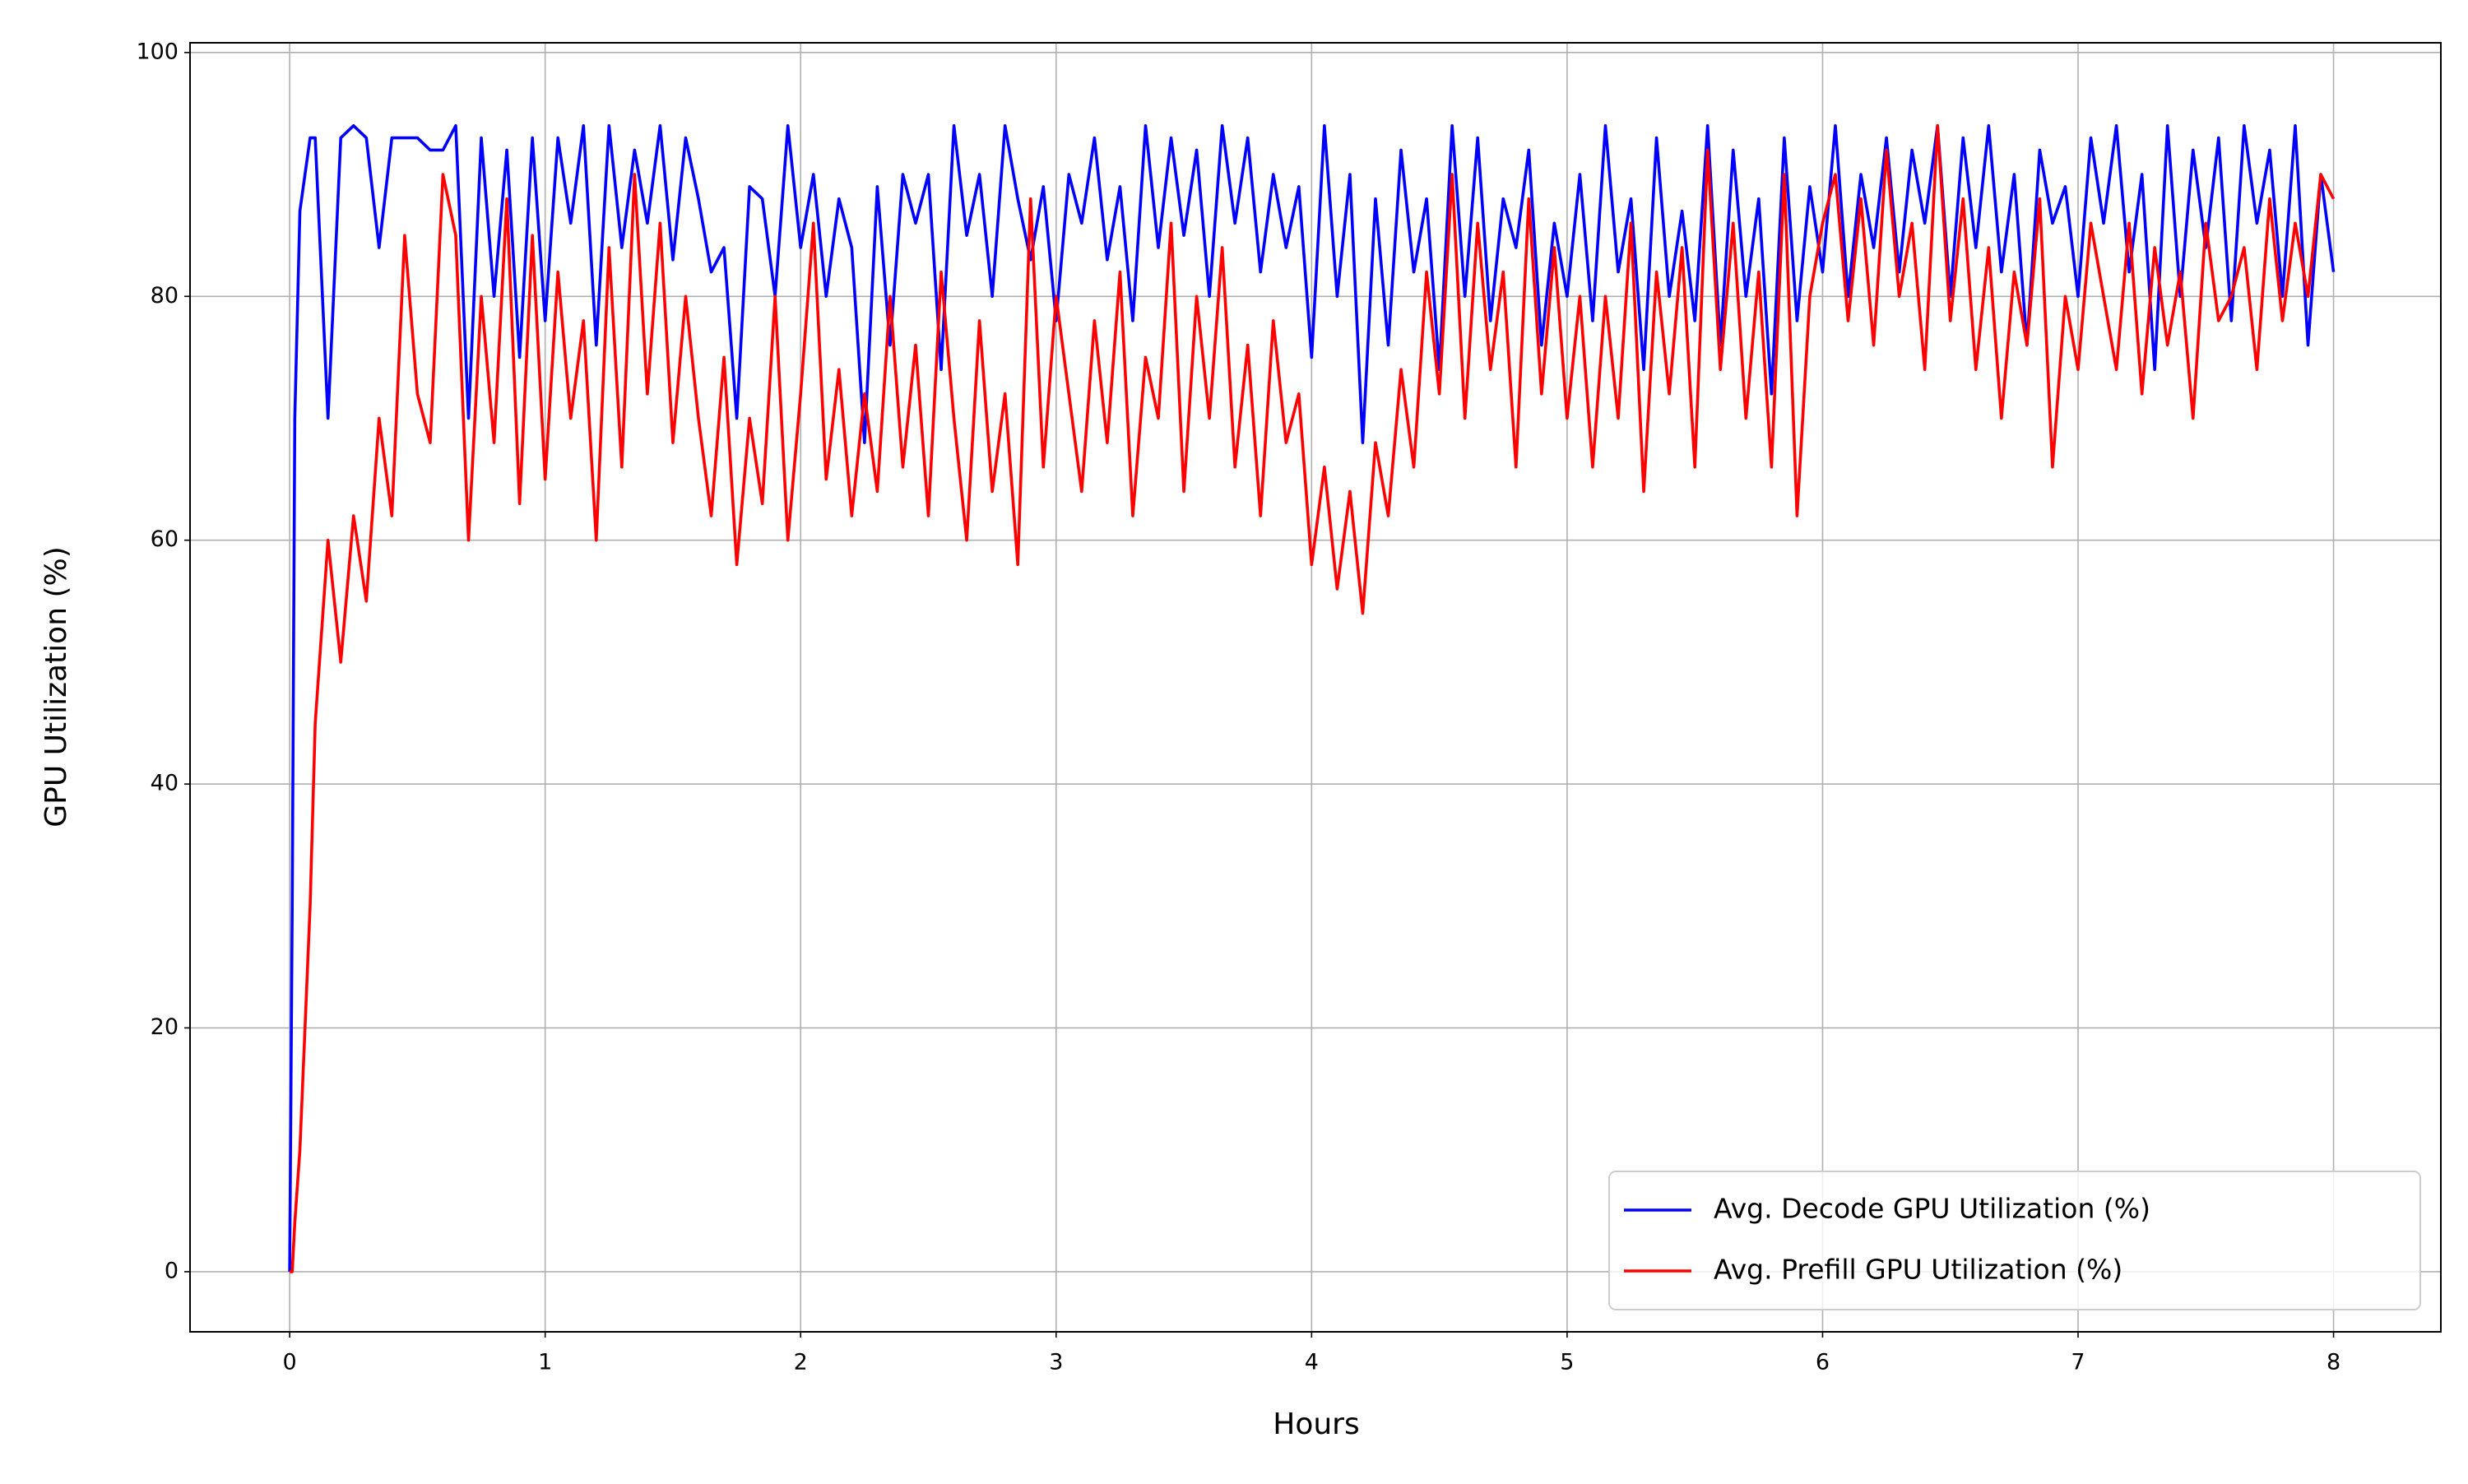  I want to click on y-axis-label: GPU Utilization (%), so click(56, 687).